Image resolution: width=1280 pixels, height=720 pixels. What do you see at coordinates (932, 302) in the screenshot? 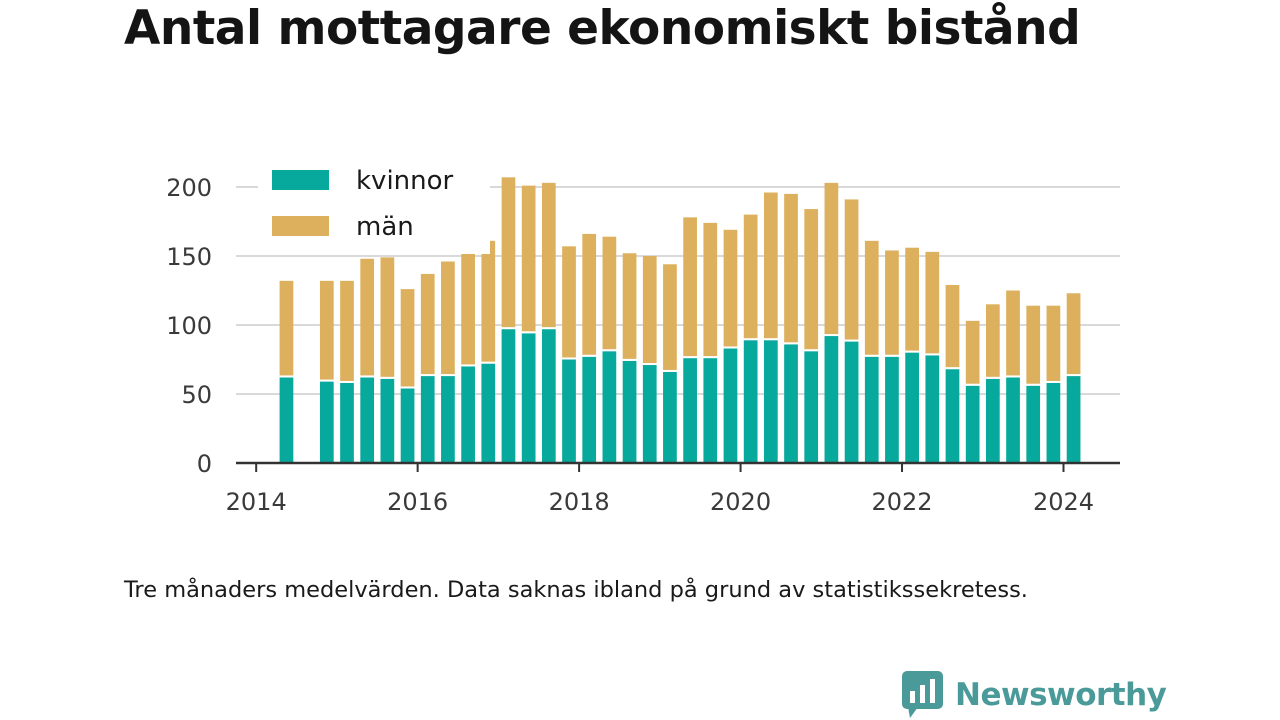
I see `bar-män-31` at bounding box center [932, 302].